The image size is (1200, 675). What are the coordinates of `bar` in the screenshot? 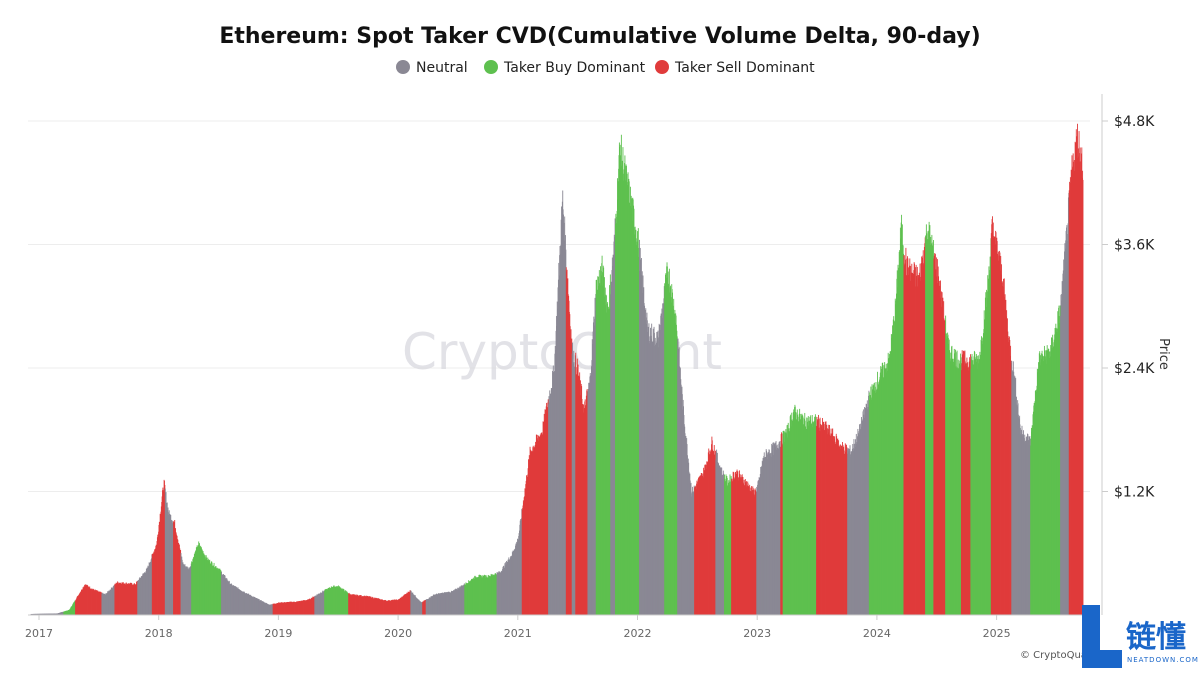 It's located at (1083, 397).